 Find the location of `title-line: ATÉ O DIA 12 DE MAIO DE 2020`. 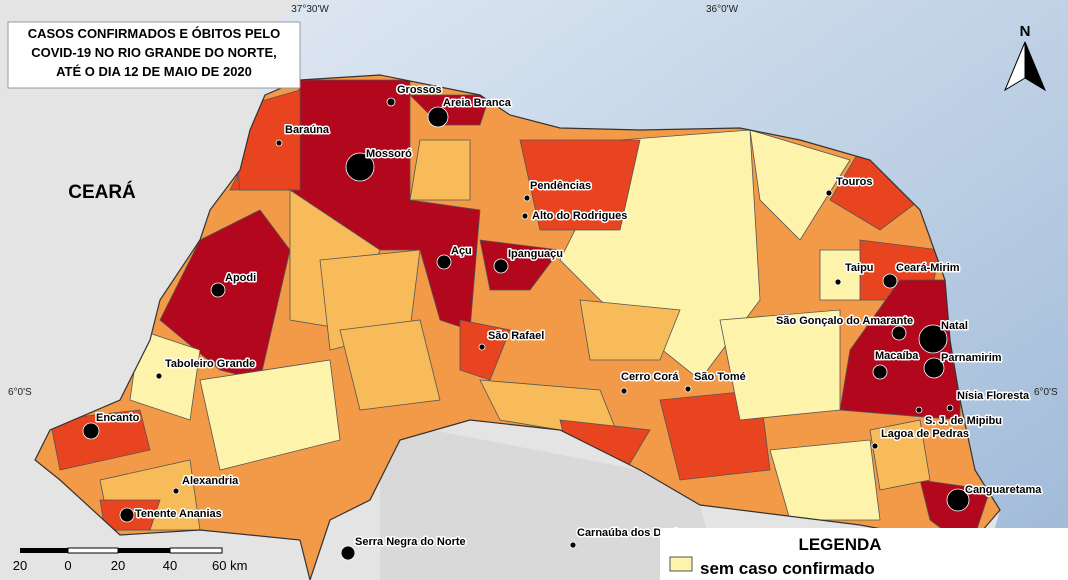

title-line: ATÉ O DIA 12 DE MAIO DE 2020 is located at coordinates (154, 71).